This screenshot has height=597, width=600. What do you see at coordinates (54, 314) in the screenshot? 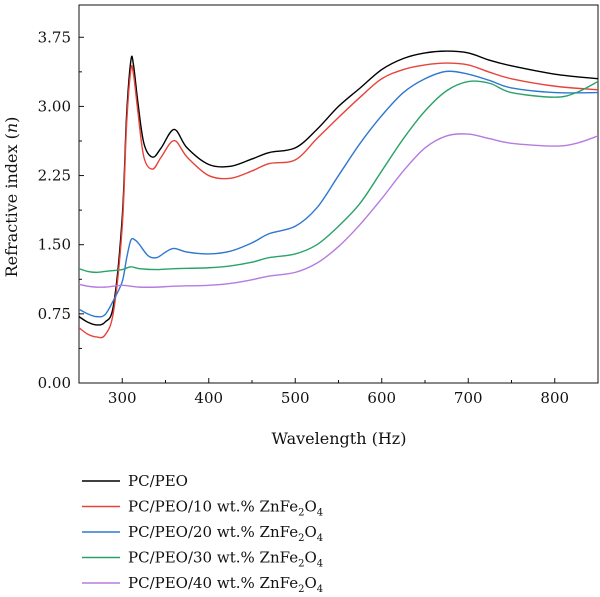
I see `y-tick-label: 0.75` at bounding box center [54, 314].